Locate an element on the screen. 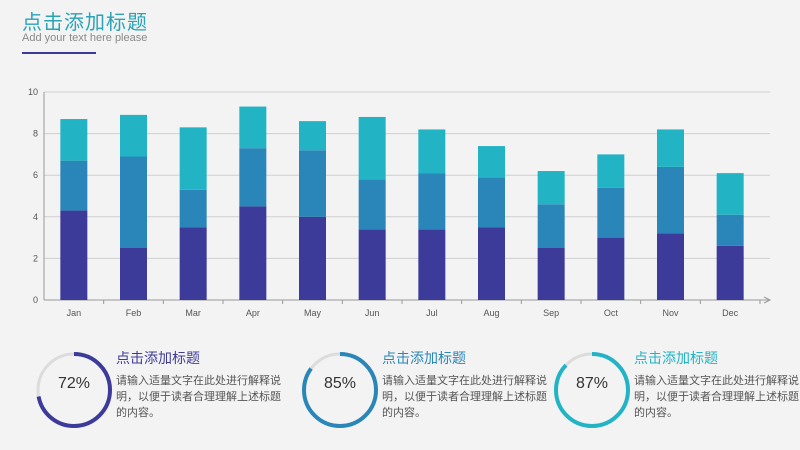 Image resolution: width=800 pixels, height=450 pixels. percent-value: 85% is located at coordinates (340, 383).